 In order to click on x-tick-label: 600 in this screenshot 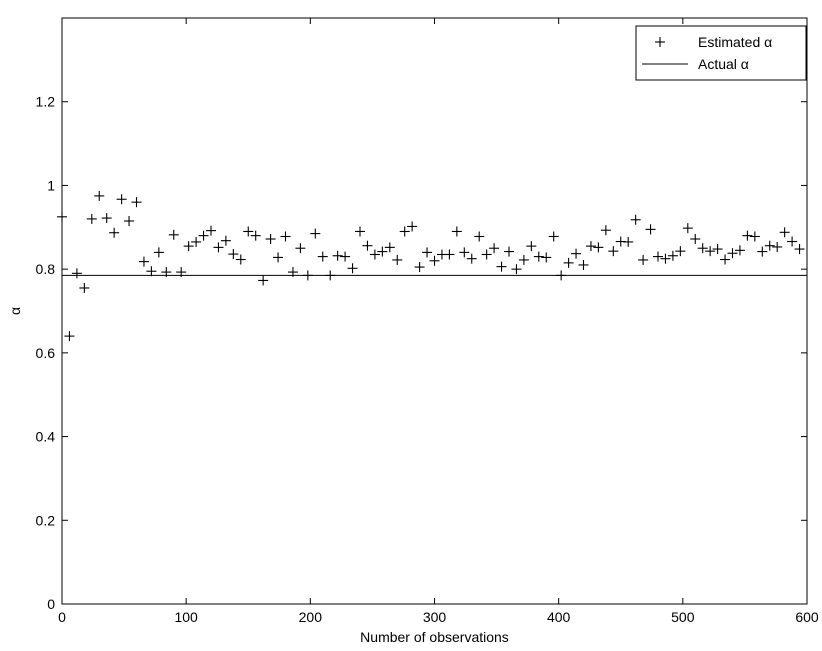, I will do `click(807, 617)`.